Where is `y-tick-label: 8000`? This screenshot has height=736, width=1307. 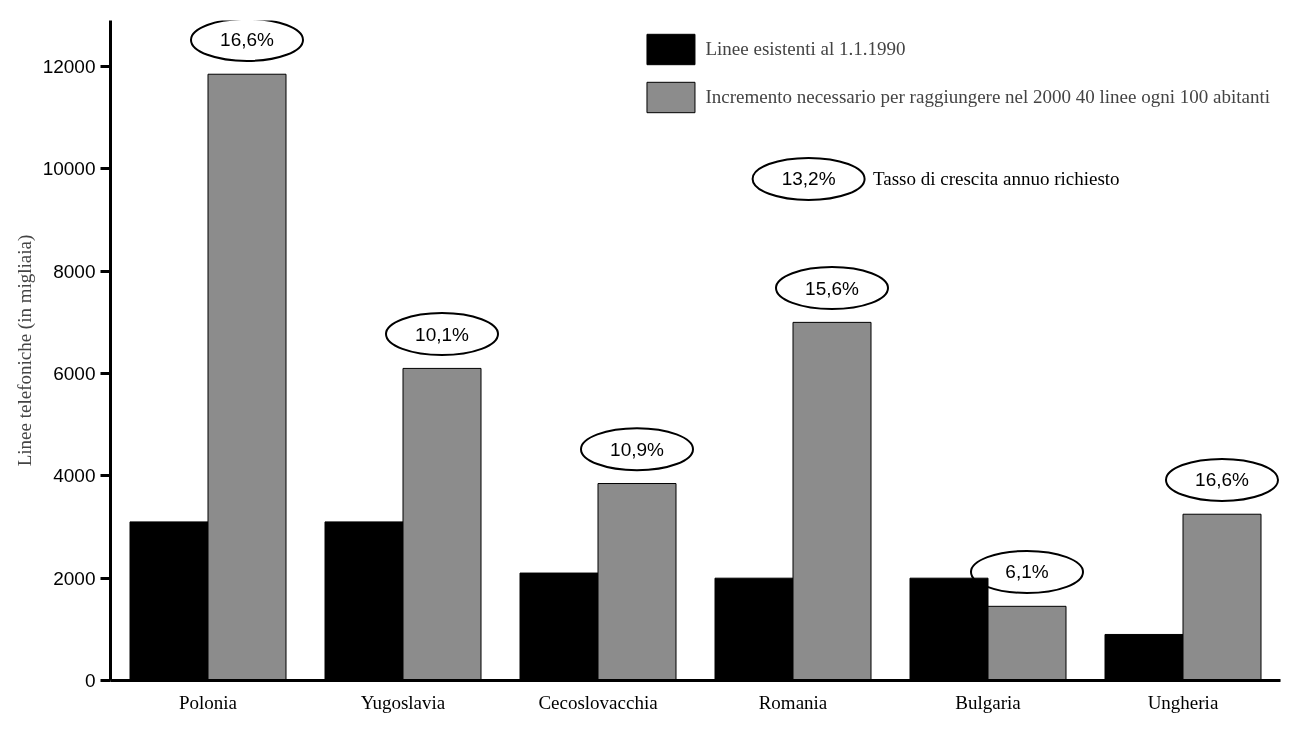
y-tick-label: 8000 is located at coordinates (74, 271).